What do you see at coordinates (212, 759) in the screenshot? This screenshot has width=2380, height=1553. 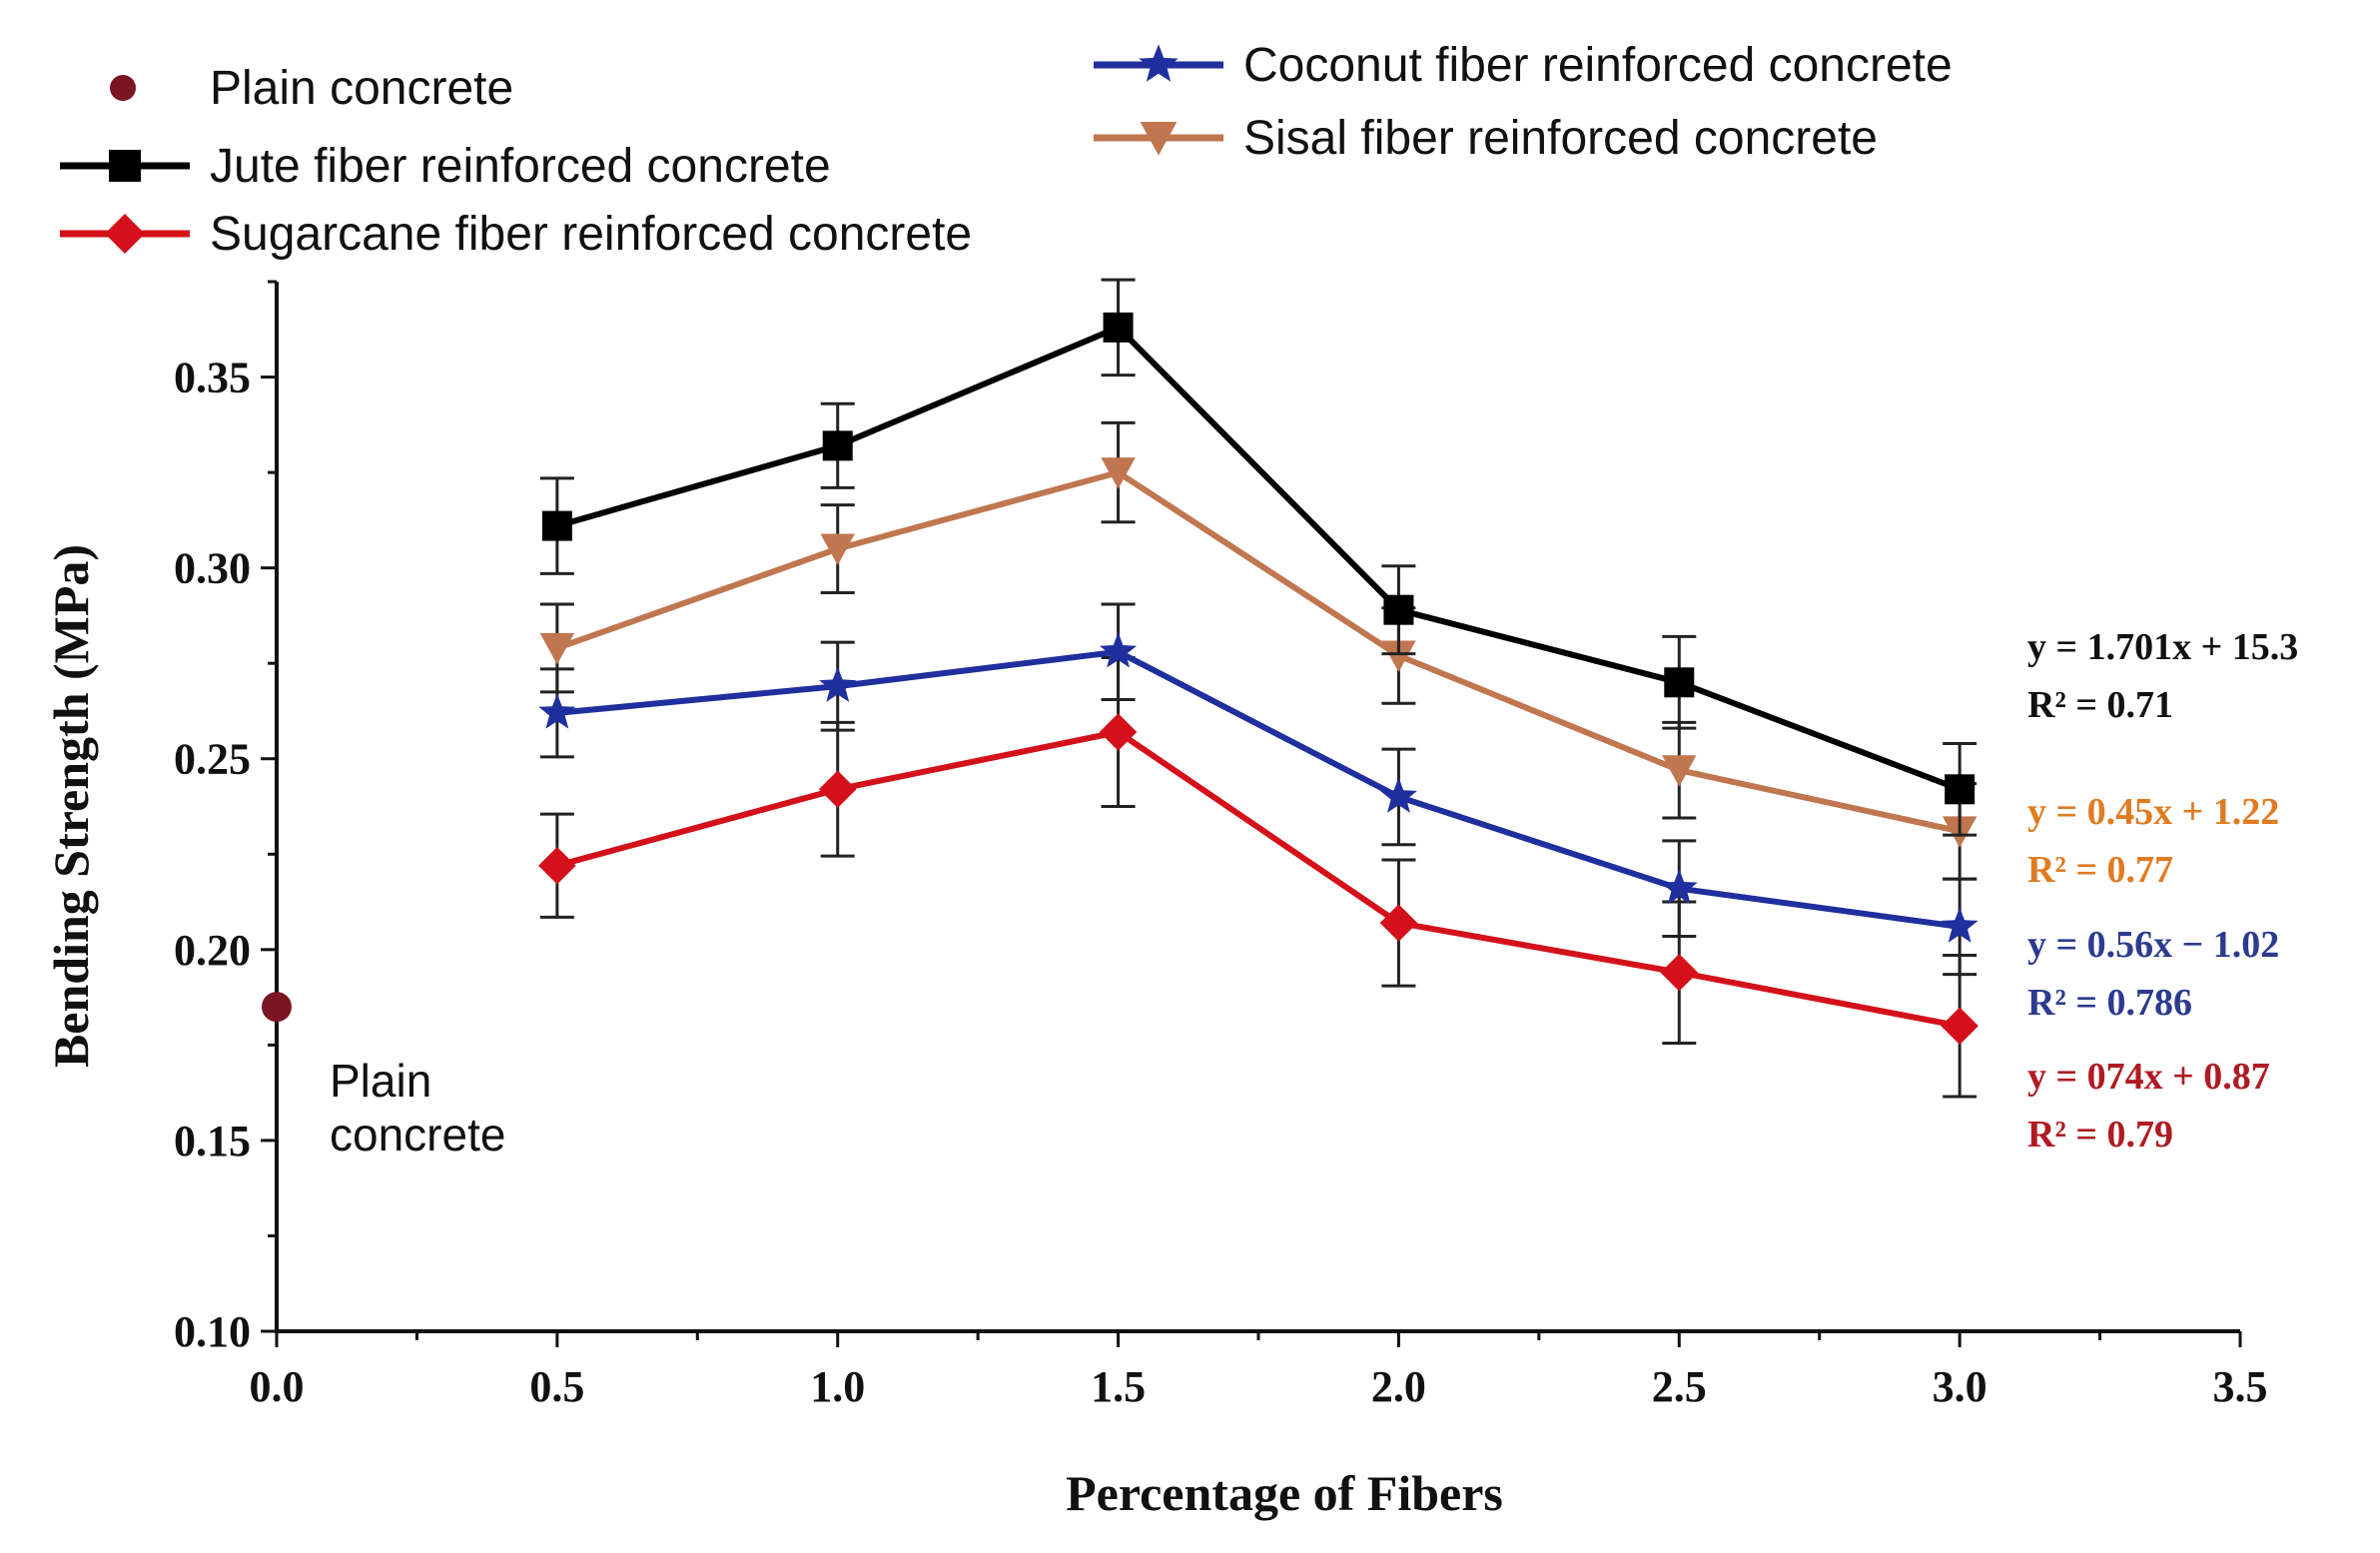 I see `y-tick-label: 0.25` at bounding box center [212, 759].